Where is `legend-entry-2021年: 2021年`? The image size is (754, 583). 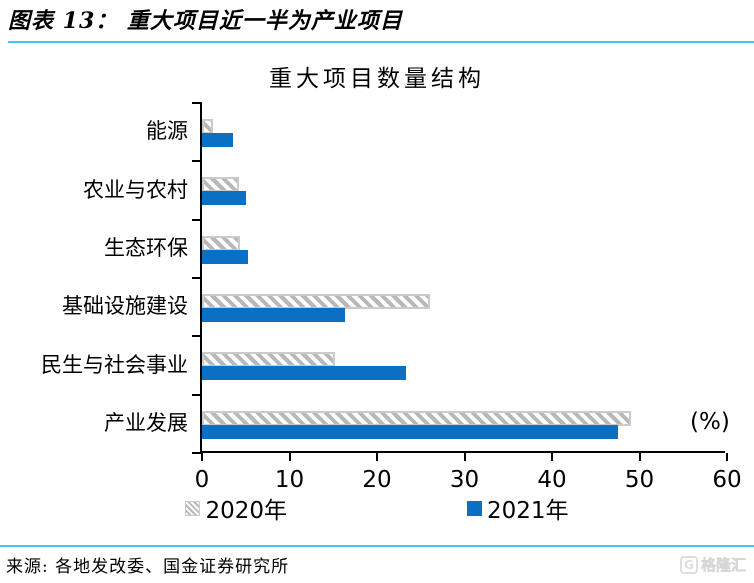
legend-entry-2021年: 2021年 is located at coordinates (518, 508).